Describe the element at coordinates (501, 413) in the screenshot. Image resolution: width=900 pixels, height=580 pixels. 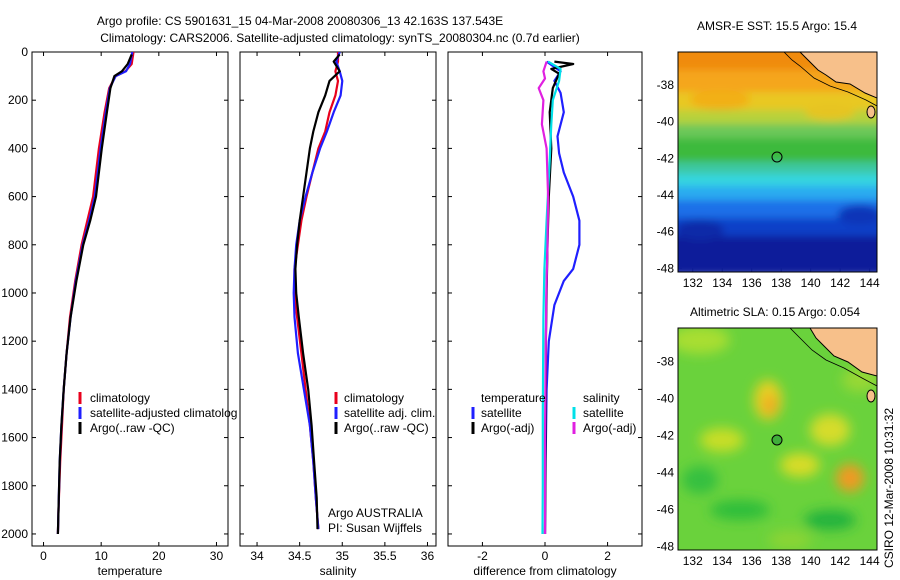
I see `legend-label-temp-satellite: satellite` at that location.